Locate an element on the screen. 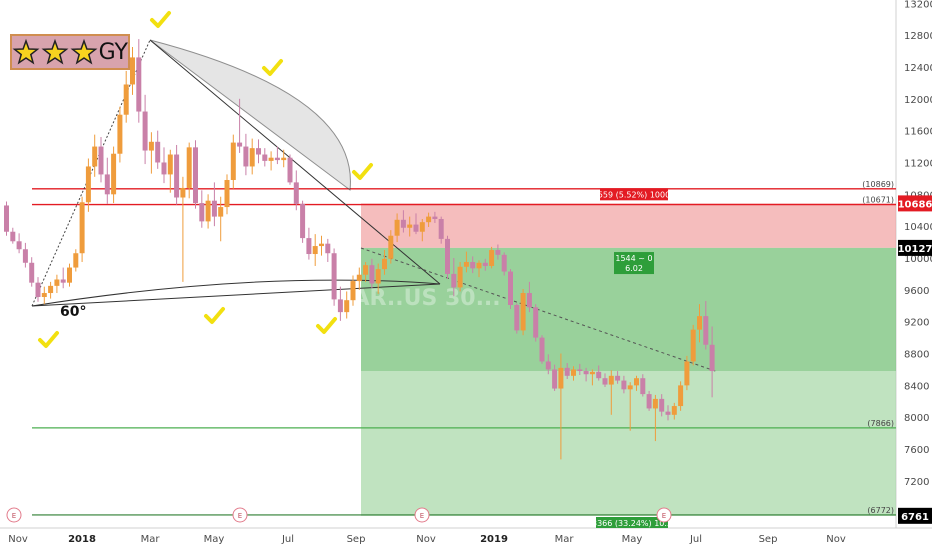 The height and width of the screenshot is (554, 932). trend-line-up is located at coordinates (91, 173).